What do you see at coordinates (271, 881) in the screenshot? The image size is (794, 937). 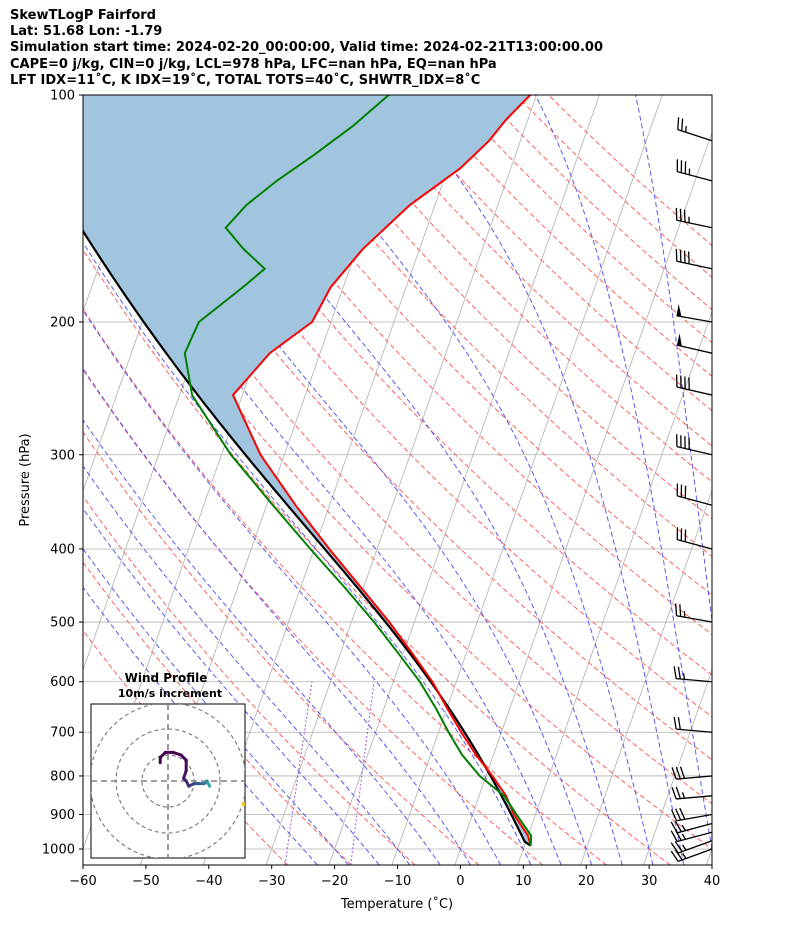 I see `x-tick-label: −30` at bounding box center [271, 881].